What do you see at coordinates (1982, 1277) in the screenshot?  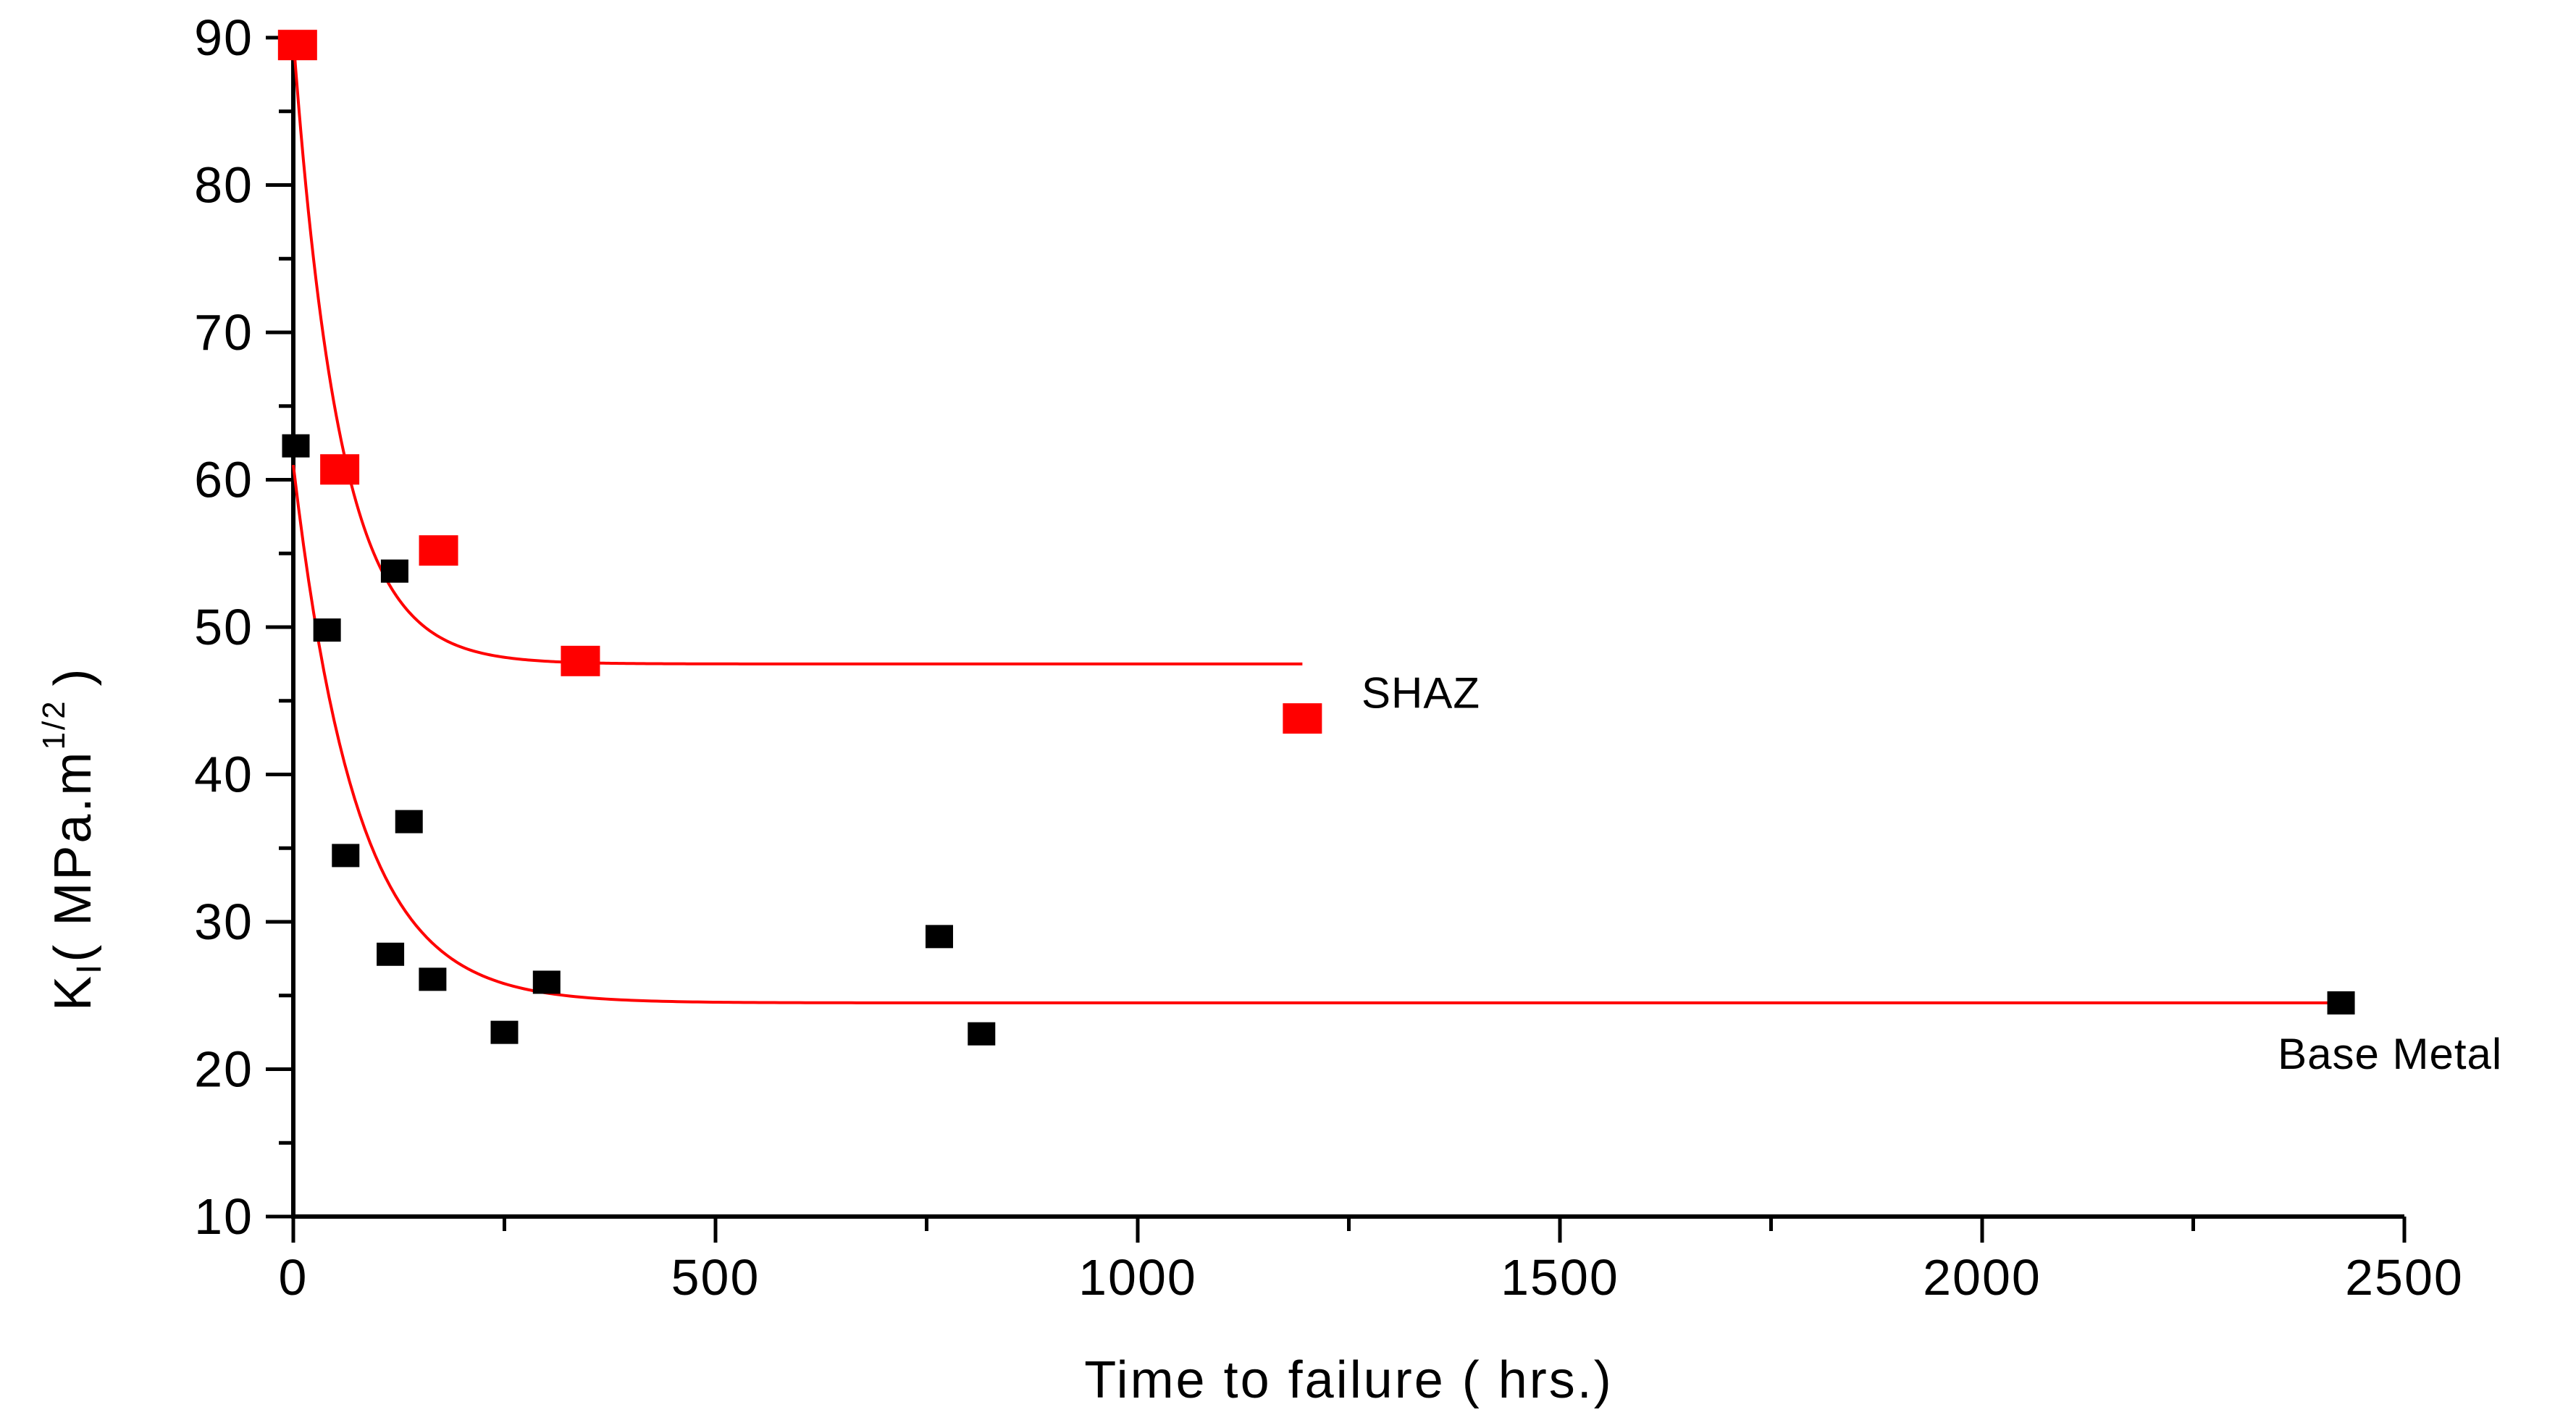 I see `x-tick-label: 2000` at bounding box center [1982, 1277].